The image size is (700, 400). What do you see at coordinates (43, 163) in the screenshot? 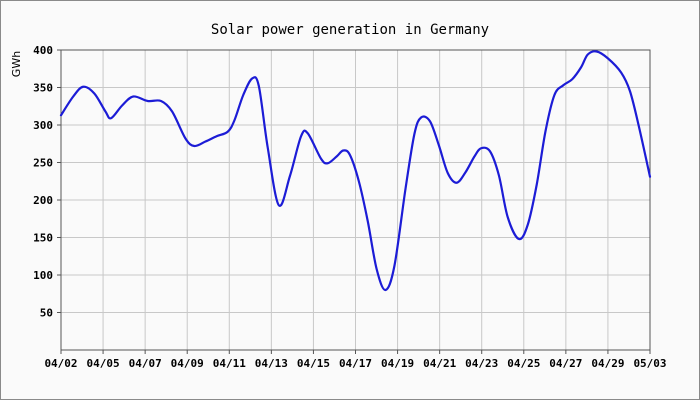
I see `y-tick-label-4: 250` at bounding box center [43, 163].